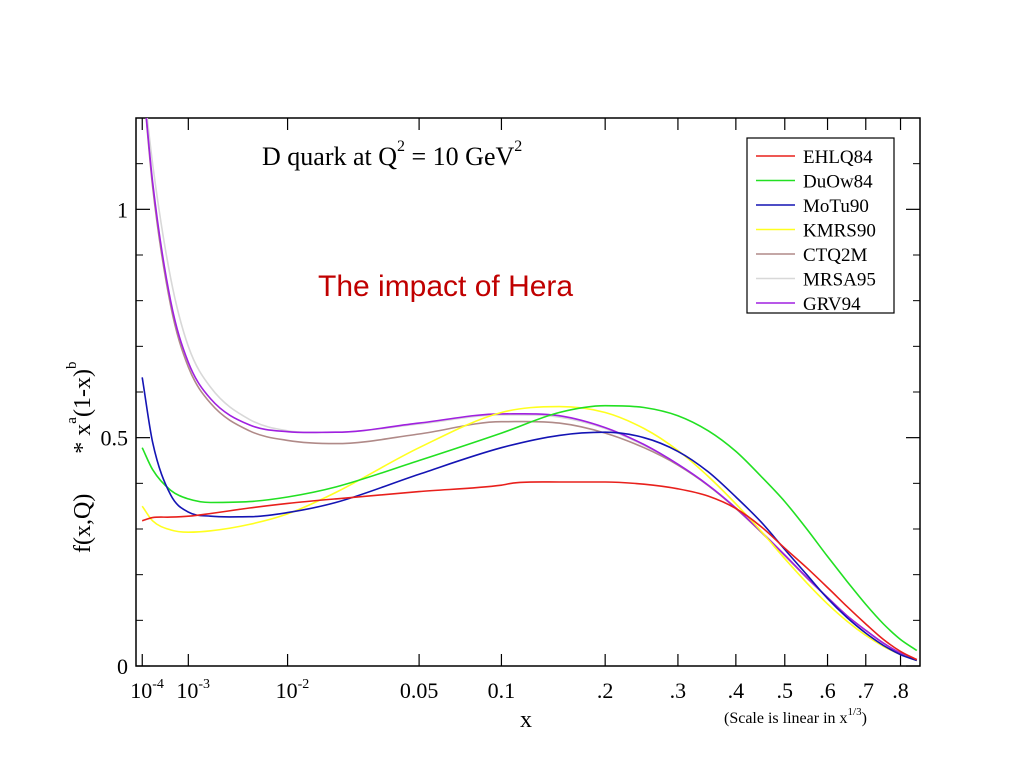  I want to click on x-scale-note: (Scale is linear in x1/3), so click(795, 716).